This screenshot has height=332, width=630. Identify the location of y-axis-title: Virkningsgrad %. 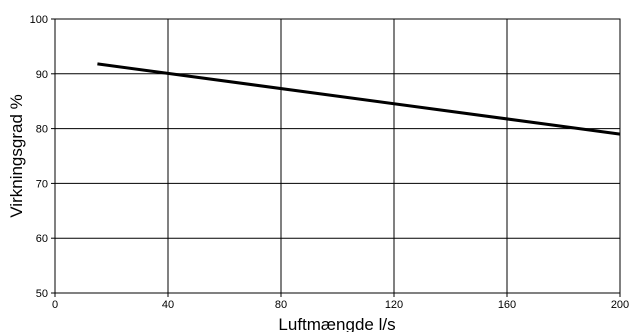
(16, 155).